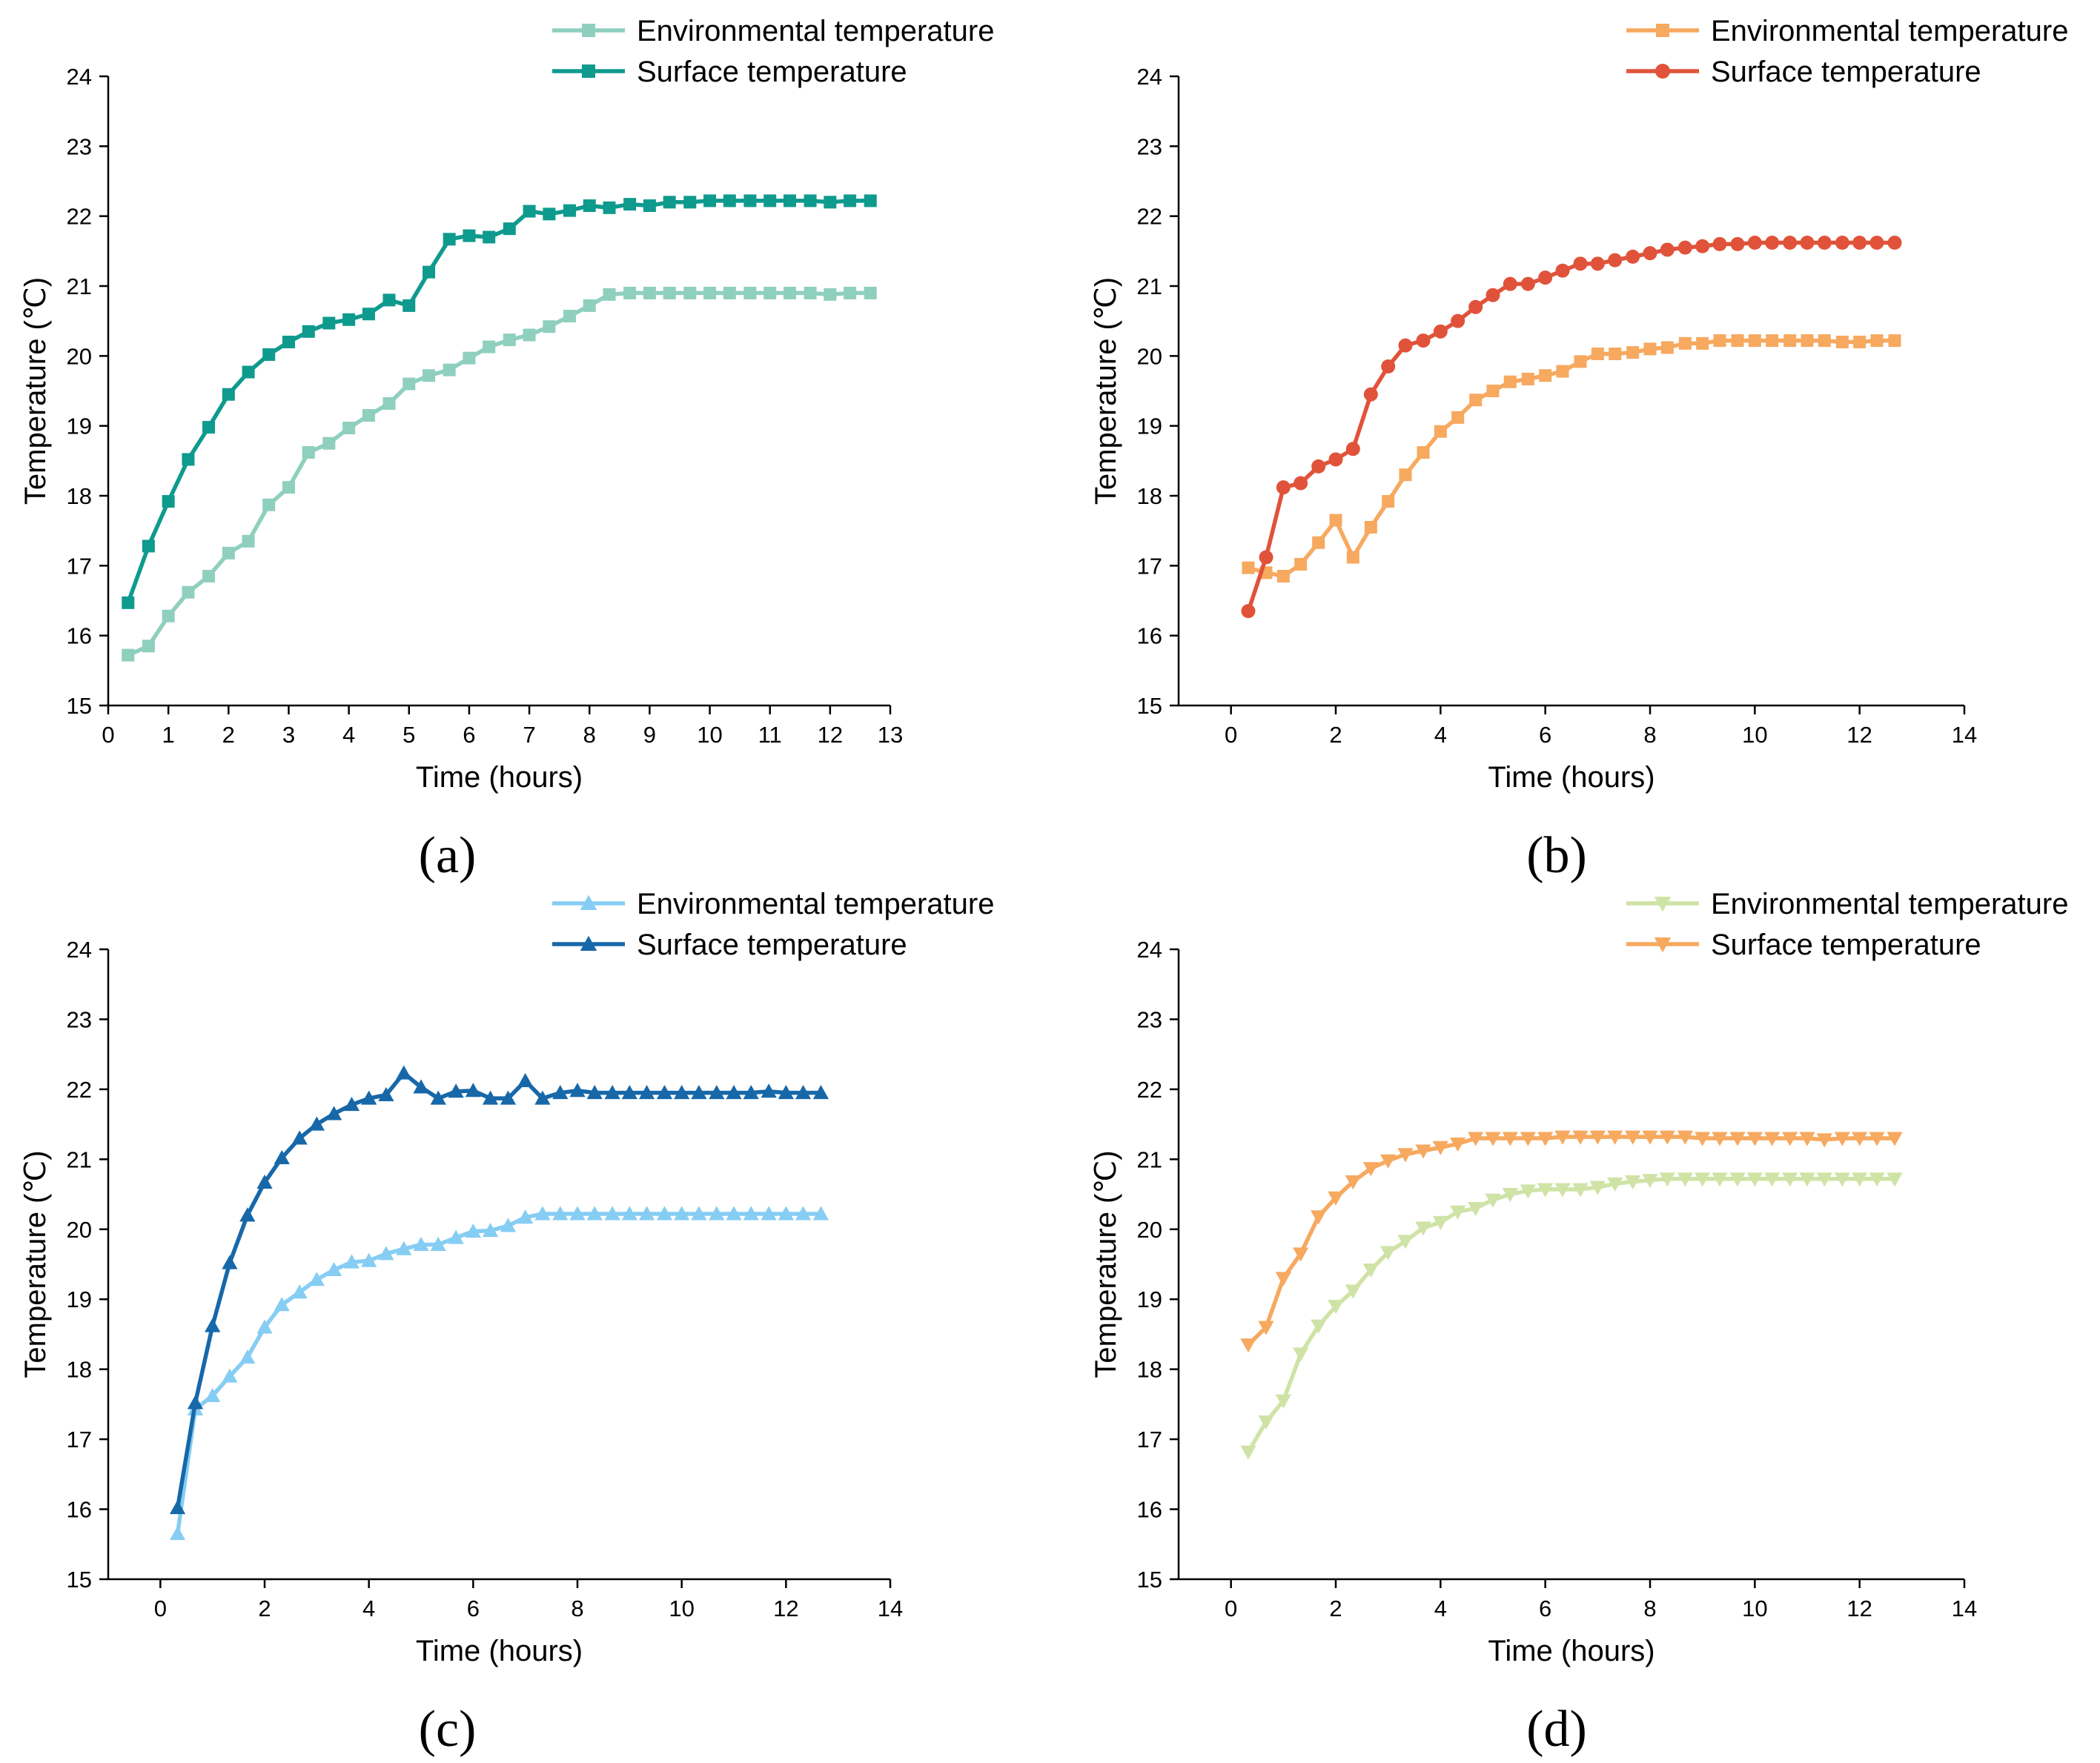 Image resolution: width=2100 pixels, height=1763 pixels. Describe the element at coordinates (1663, 904) in the screenshot. I see `legend-marker` at that location.